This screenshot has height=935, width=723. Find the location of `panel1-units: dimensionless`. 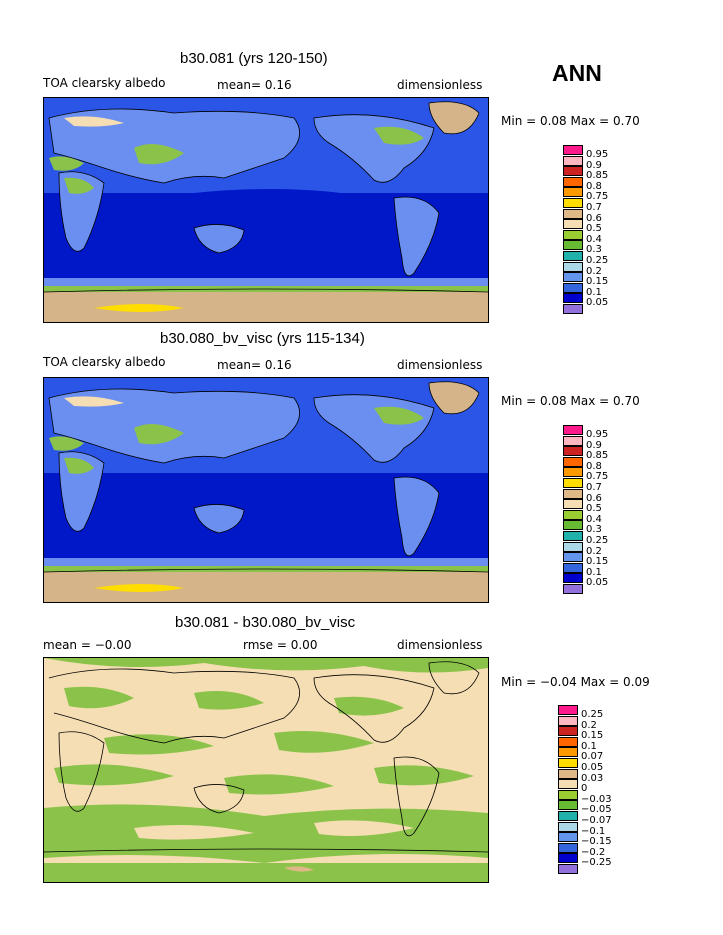

panel1-units: dimensionless is located at coordinates (440, 85).